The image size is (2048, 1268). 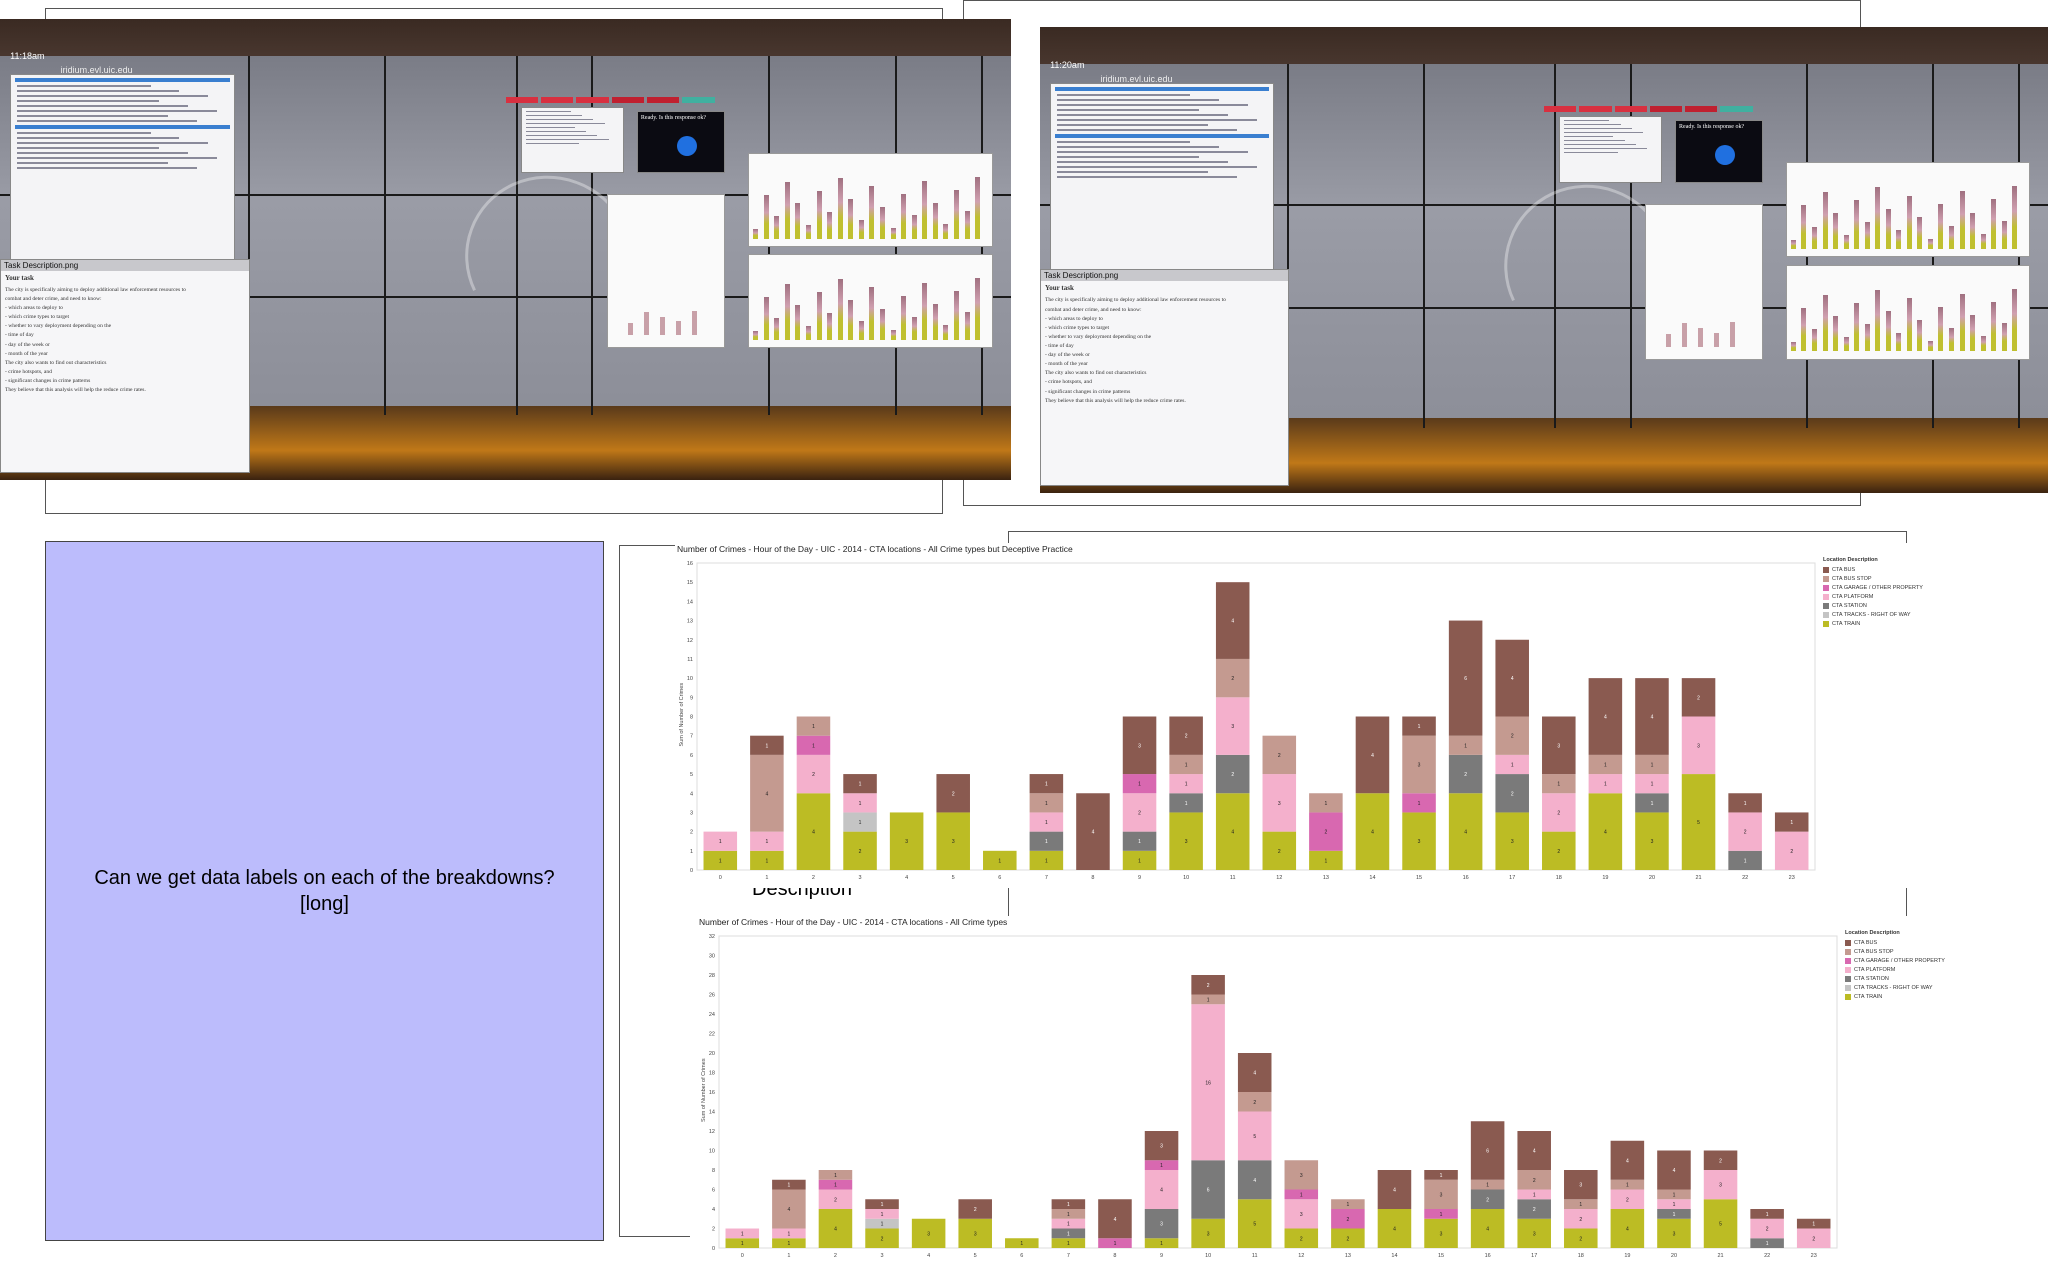 What do you see at coordinates (690, 679) in the screenshot?
I see `y-tick-label: 10` at bounding box center [690, 679].